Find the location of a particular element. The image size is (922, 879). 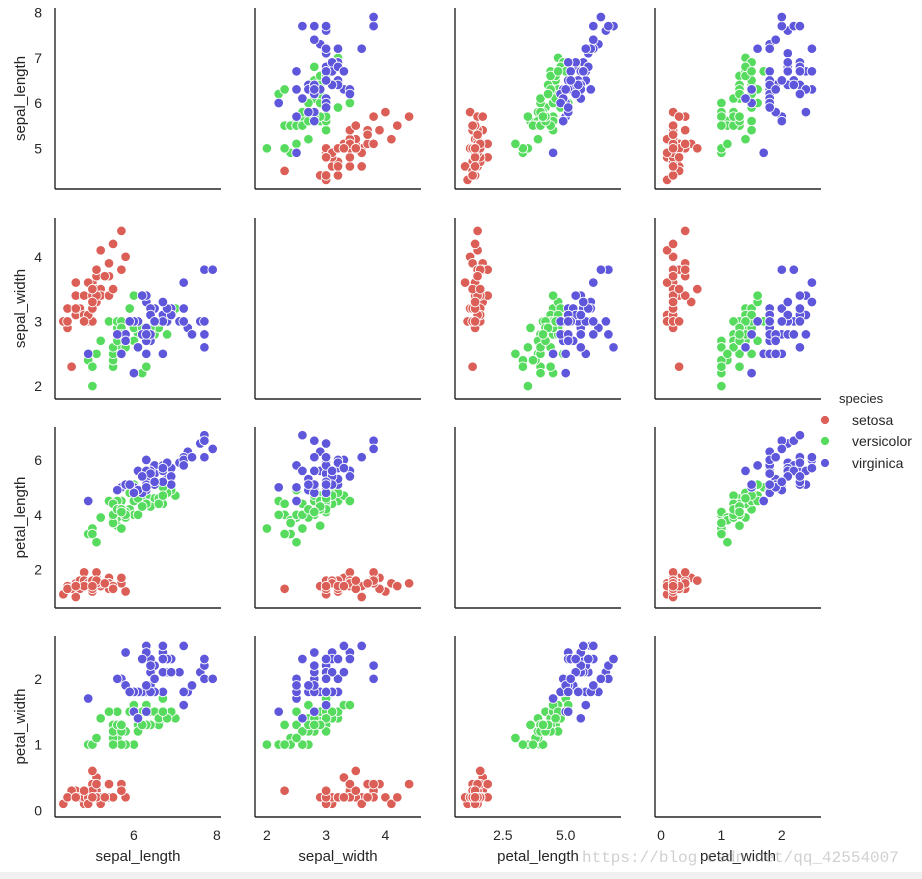

y-tick-label-petal_width: 0 is located at coordinates (38, 810).